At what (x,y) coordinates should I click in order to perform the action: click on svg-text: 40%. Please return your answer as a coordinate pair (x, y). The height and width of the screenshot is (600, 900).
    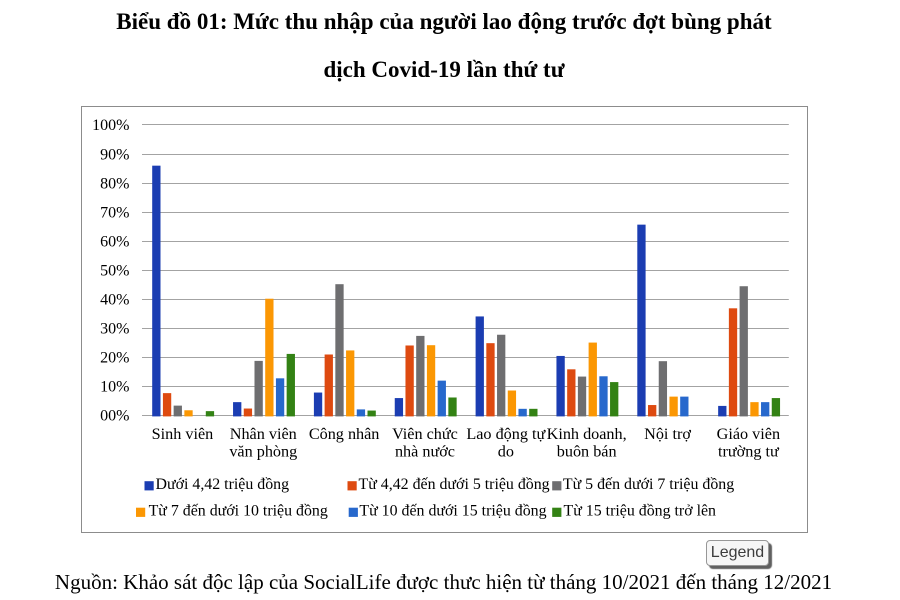
    Looking at the image, I should click on (114, 300).